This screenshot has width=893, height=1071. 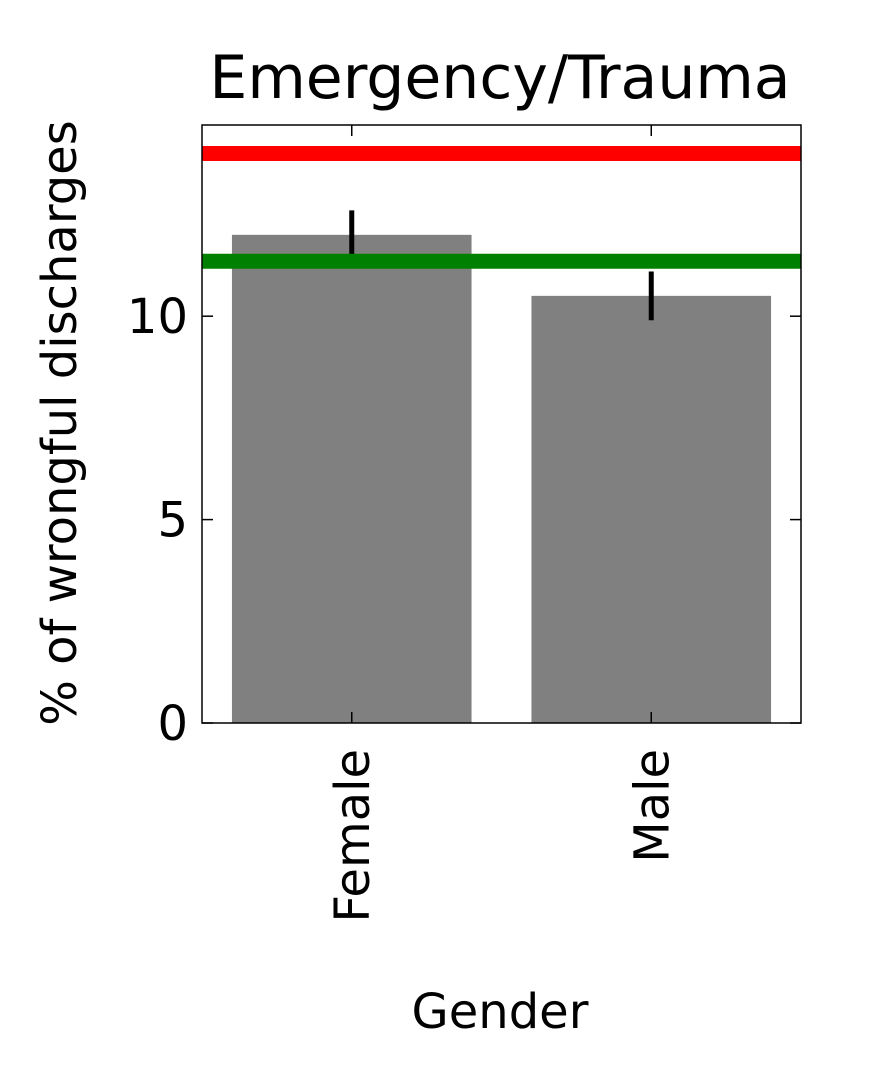 What do you see at coordinates (651, 509) in the screenshot?
I see `bar-male` at bounding box center [651, 509].